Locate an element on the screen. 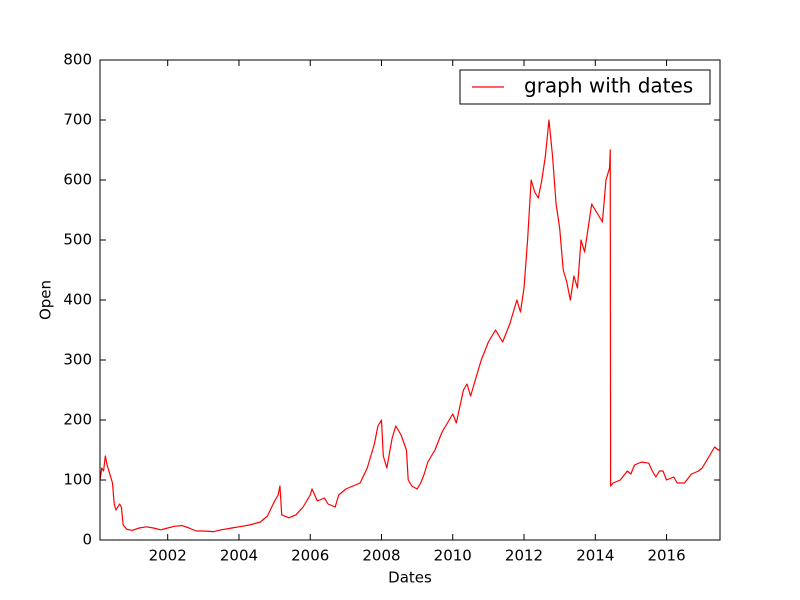 This screenshot has width=800, height=600. y-tick-label: 600 is located at coordinates (77, 180).